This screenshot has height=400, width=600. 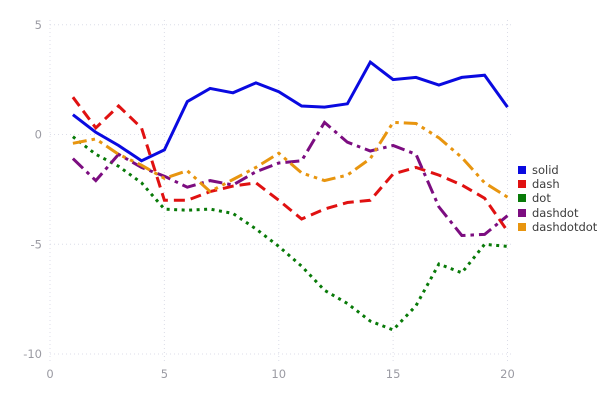 I want to click on x-tick-label-20: 20, so click(x=507, y=374).